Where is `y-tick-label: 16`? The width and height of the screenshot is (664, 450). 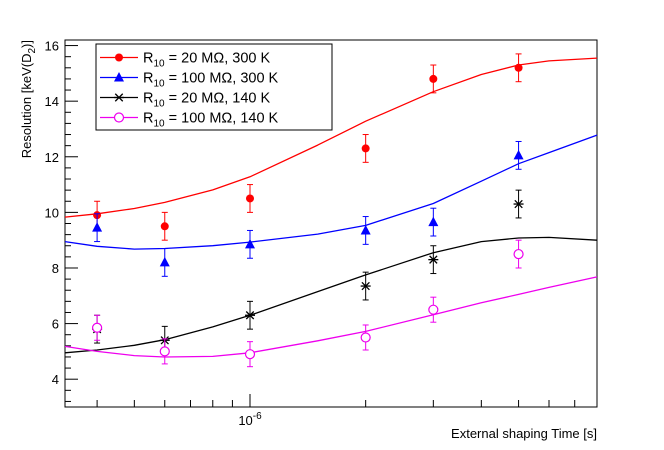 y-tick-label: 16 is located at coordinates (52, 46).